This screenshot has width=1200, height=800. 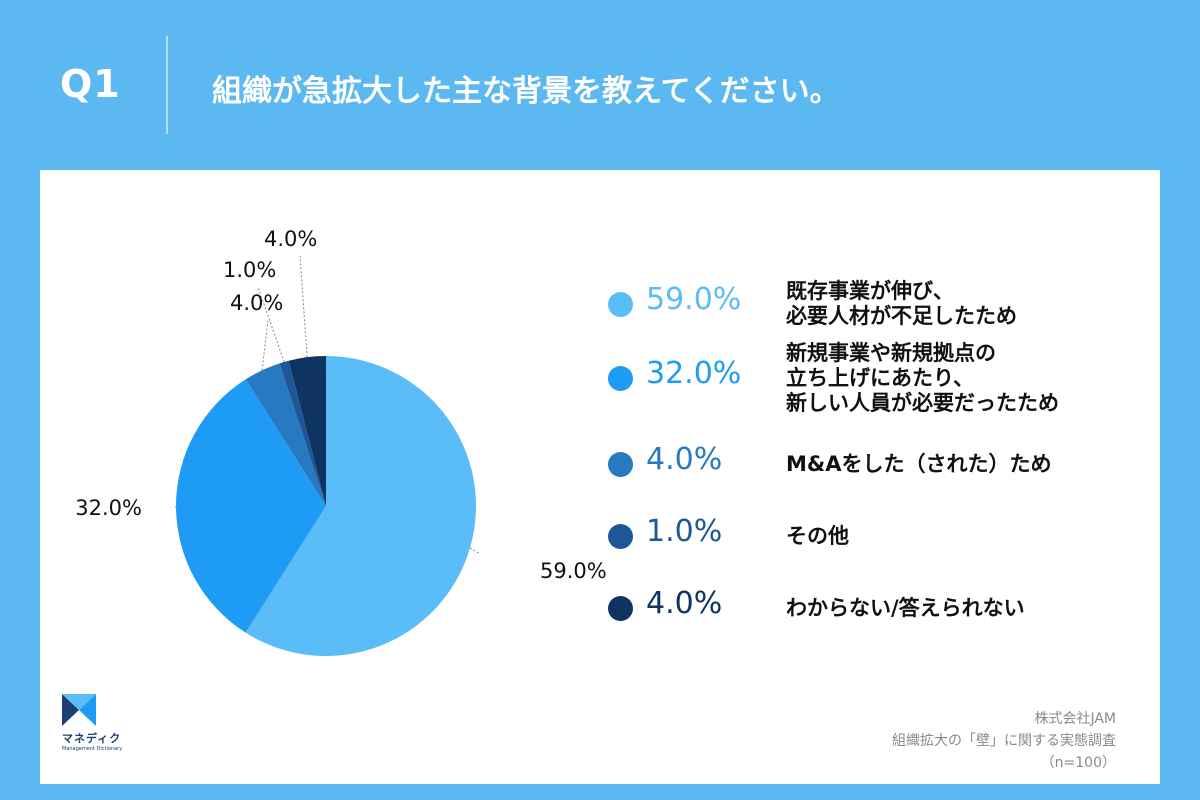 I want to click on question-title: 組織が急拡大した主な背景を教えてください。, so click(x=526, y=91).